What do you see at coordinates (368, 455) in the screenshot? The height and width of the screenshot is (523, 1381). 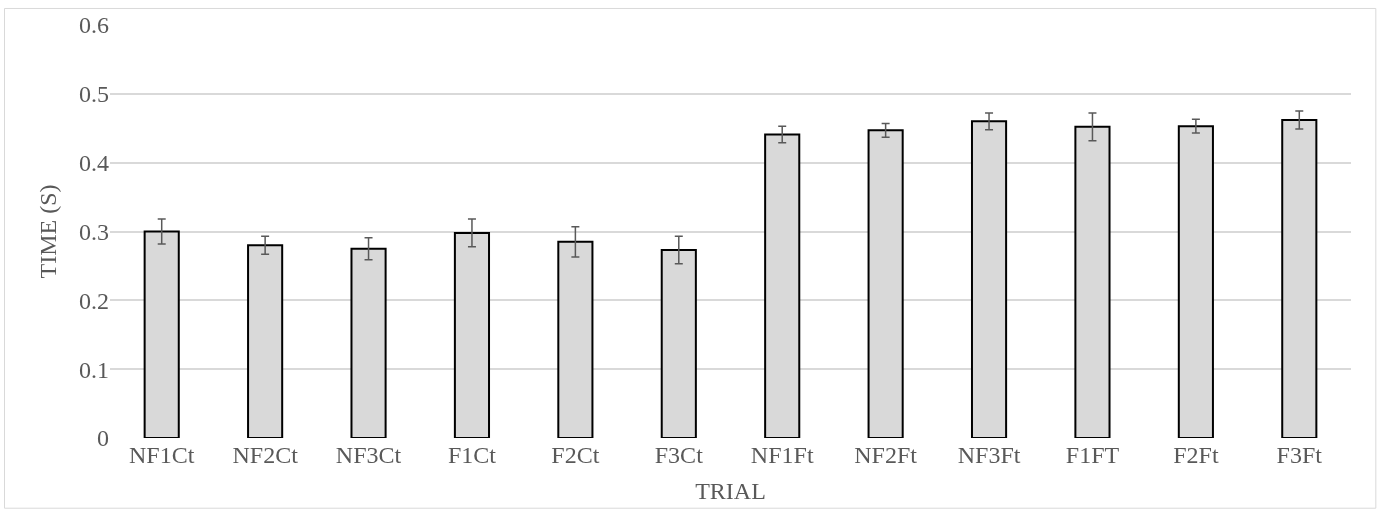 I see `x-tick-label: NF3Ct` at bounding box center [368, 455].